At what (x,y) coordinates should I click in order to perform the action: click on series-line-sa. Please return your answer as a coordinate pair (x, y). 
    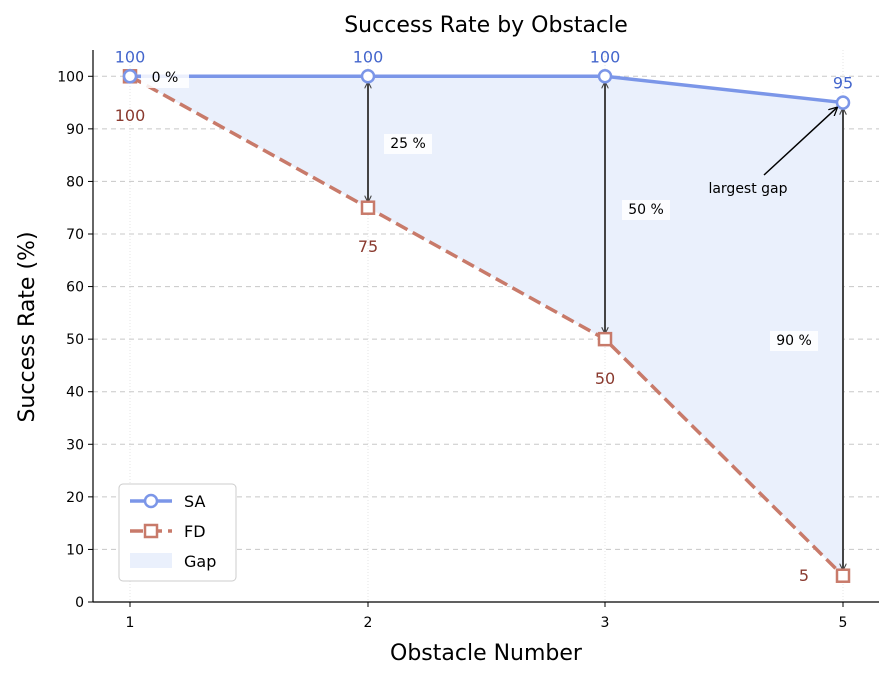
    Looking at the image, I should click on (487, 89).